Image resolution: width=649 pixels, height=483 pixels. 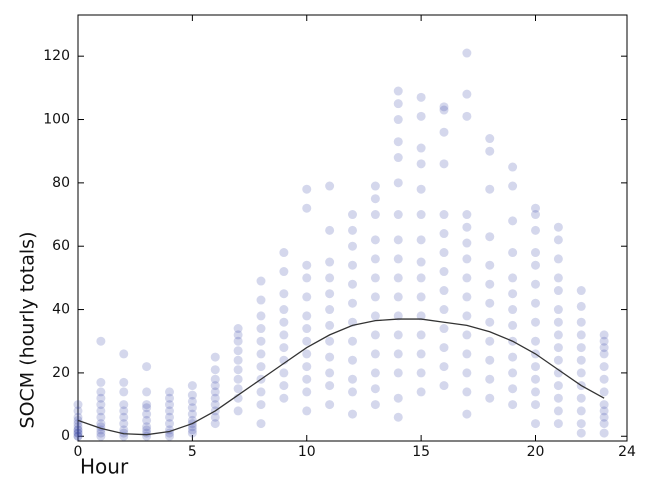 I want to click on y-tick-label: 0, so click(x=65, y=436).